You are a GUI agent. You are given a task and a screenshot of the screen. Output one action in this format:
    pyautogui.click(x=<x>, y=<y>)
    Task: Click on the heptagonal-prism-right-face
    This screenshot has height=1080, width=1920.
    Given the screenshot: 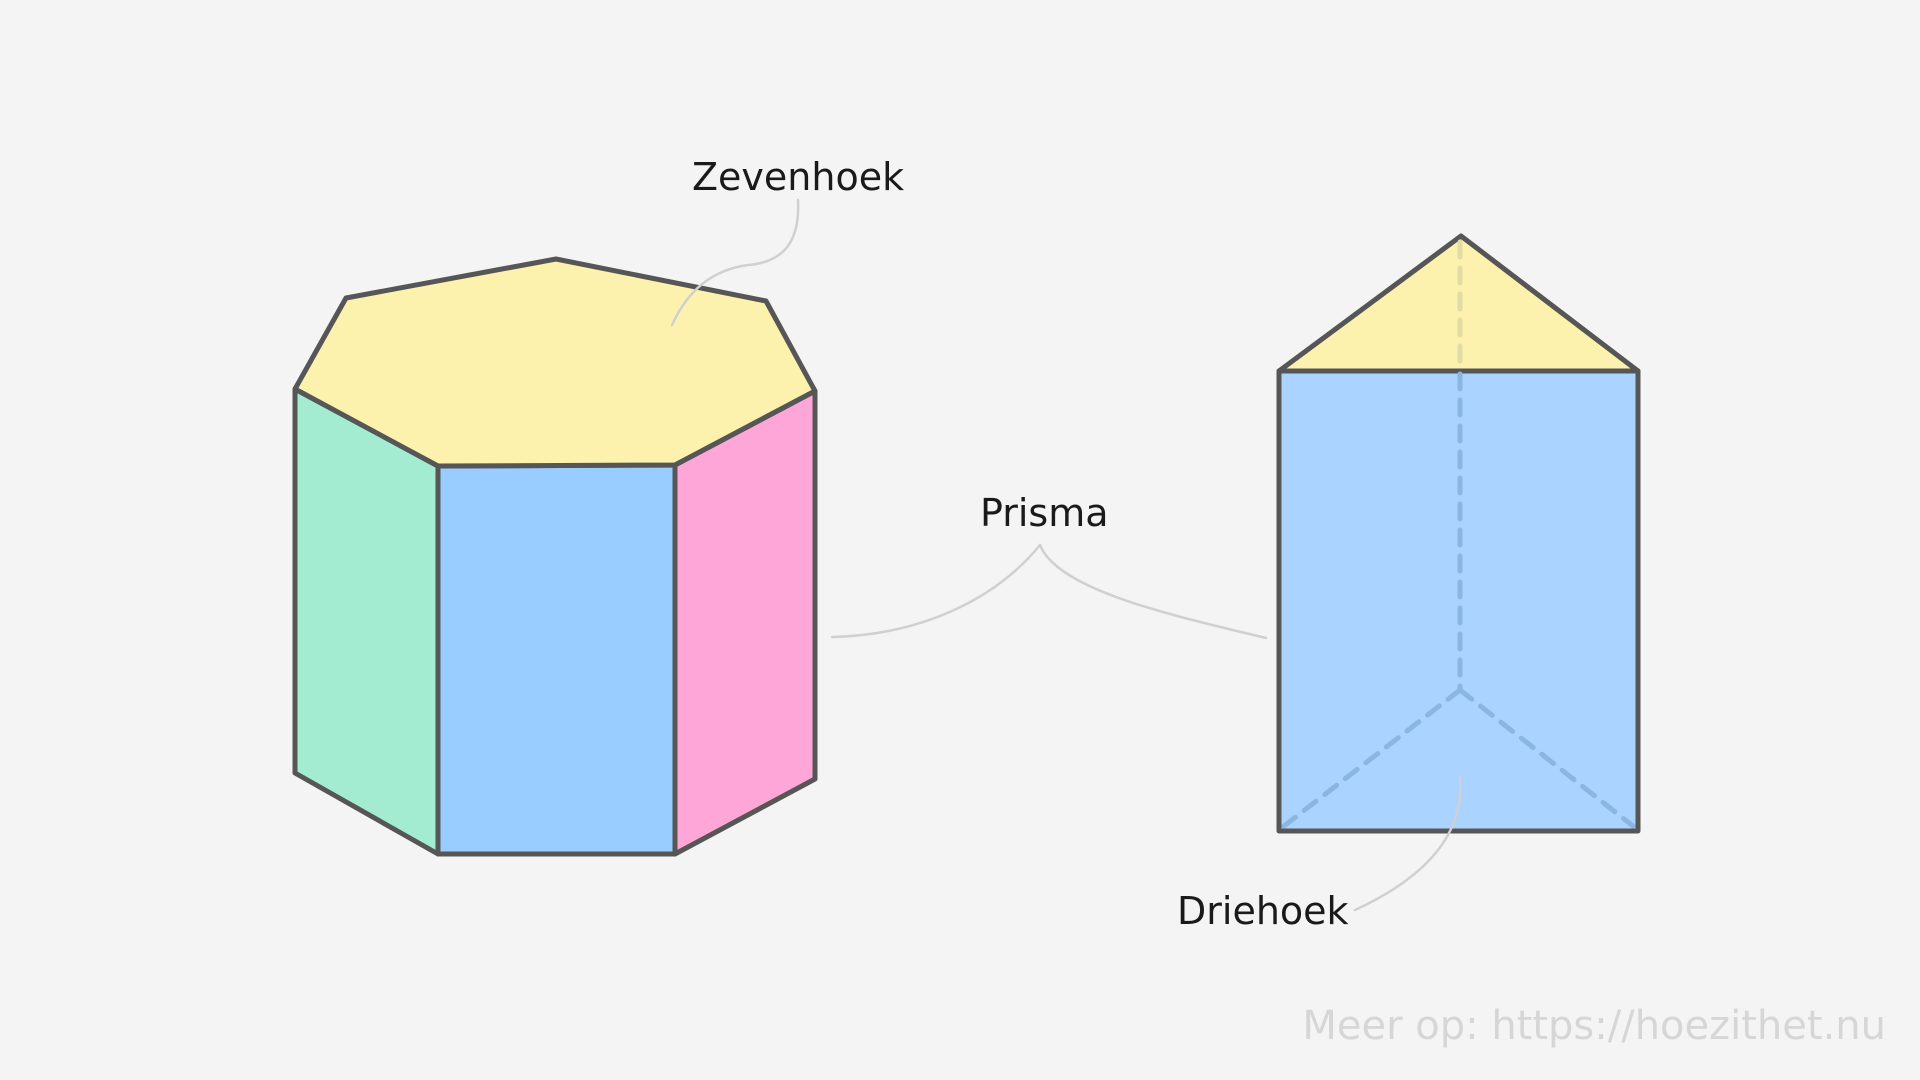 What is the action you would take?
    pyautogui.click(x=745, y=622)
    